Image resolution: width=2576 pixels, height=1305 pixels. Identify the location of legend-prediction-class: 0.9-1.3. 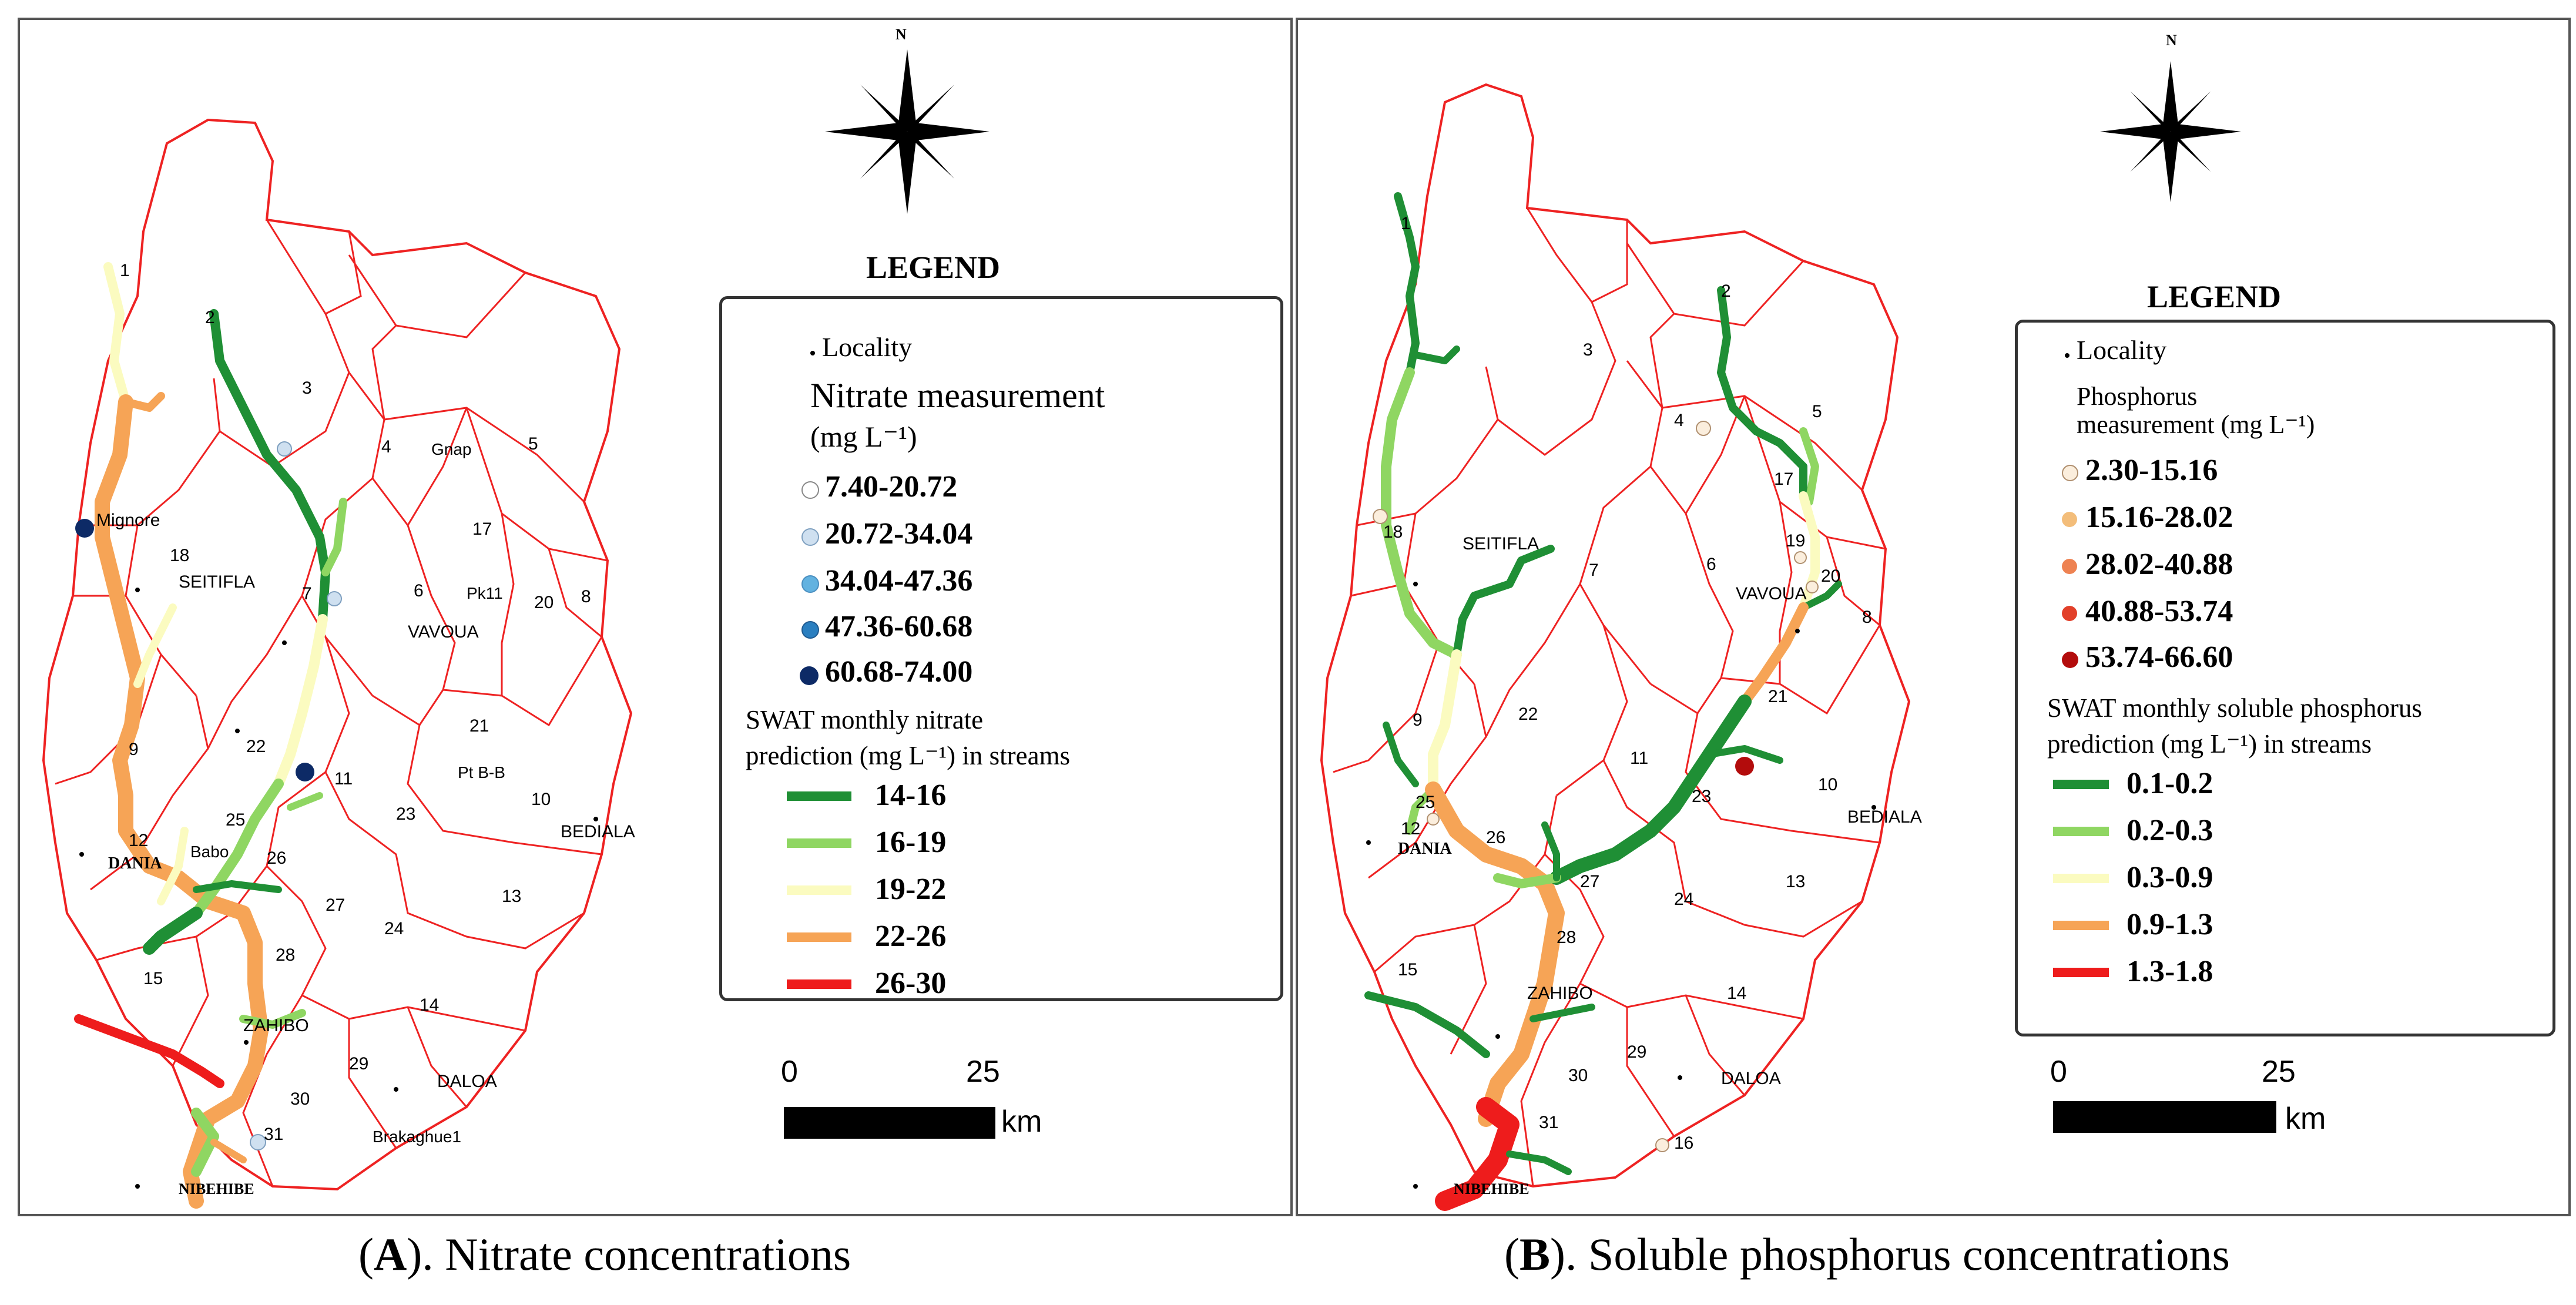
(2169, 924).